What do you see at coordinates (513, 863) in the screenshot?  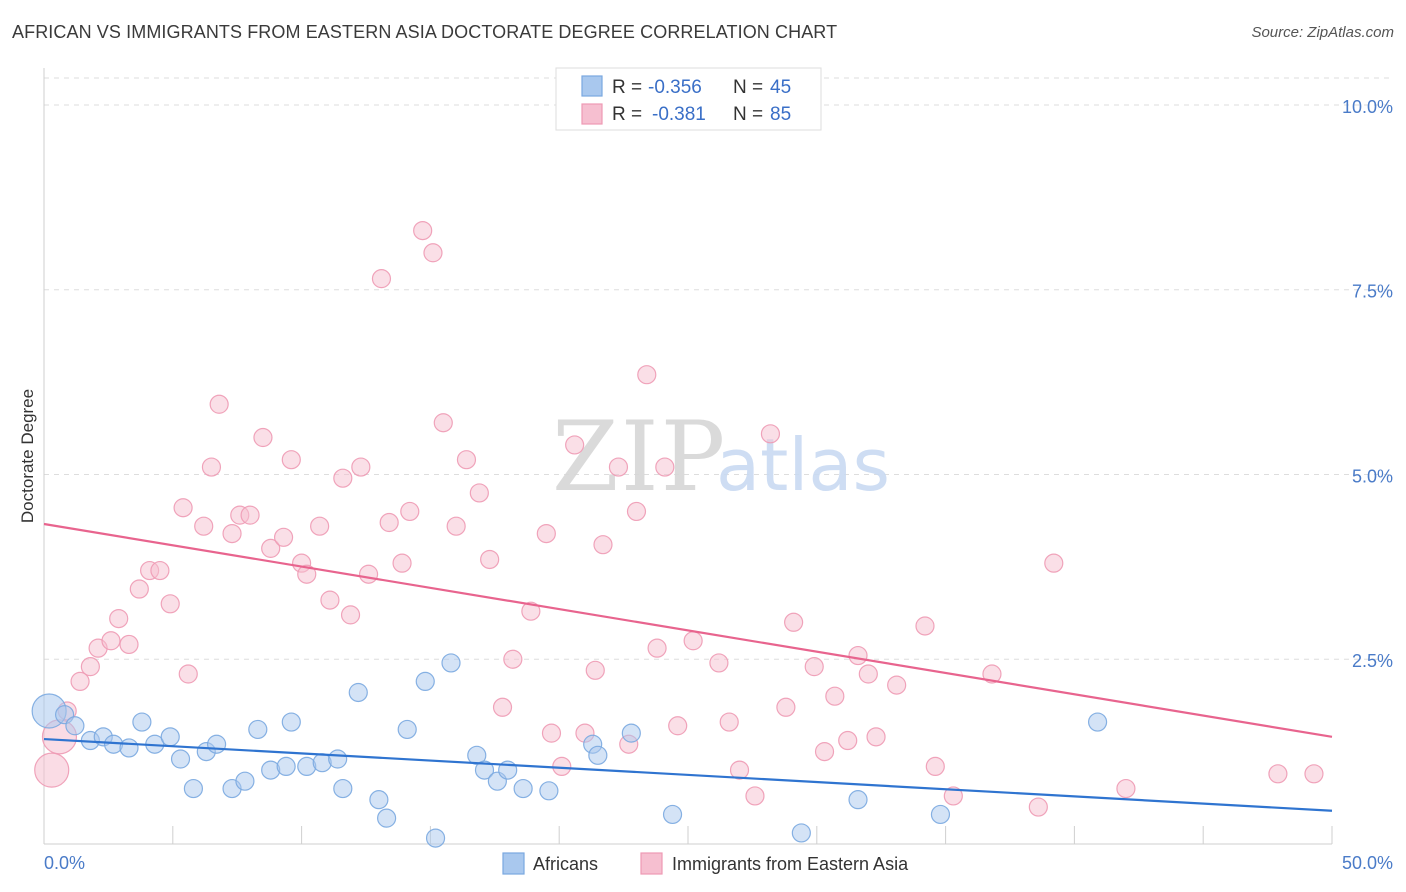 I see `legend-swatch-africans` at bounding box center [513, 863].